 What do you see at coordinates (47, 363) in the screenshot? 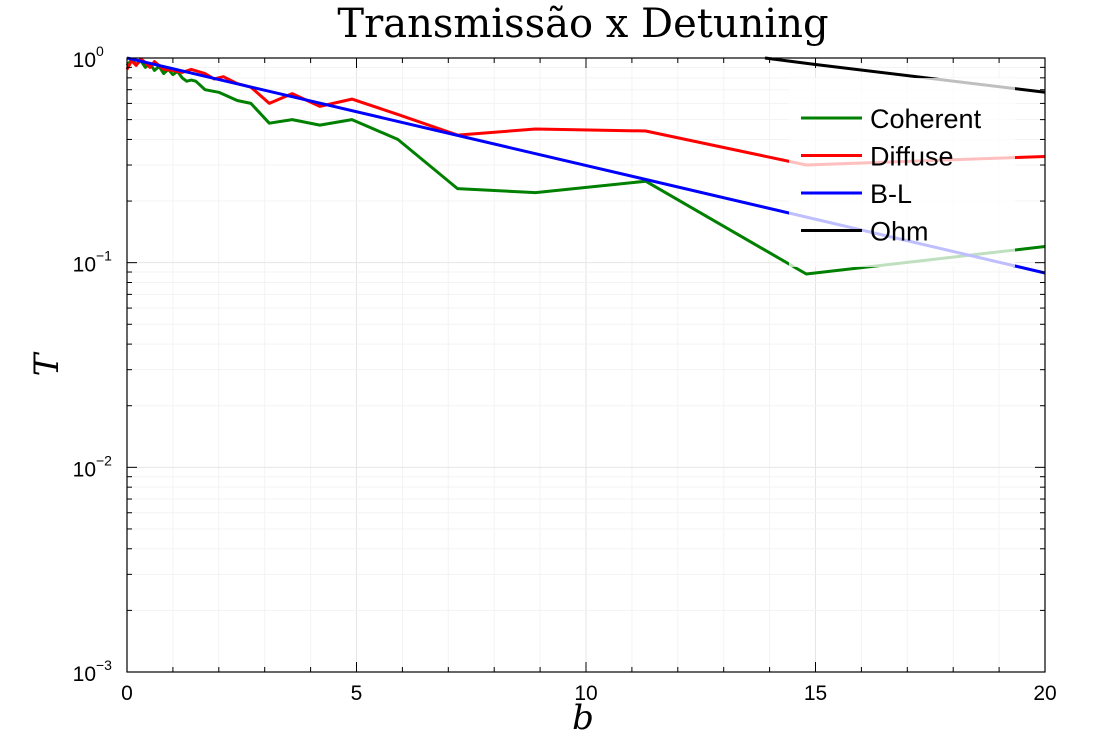
I see `y-axis-label: T` at bounding box center [47, 363].